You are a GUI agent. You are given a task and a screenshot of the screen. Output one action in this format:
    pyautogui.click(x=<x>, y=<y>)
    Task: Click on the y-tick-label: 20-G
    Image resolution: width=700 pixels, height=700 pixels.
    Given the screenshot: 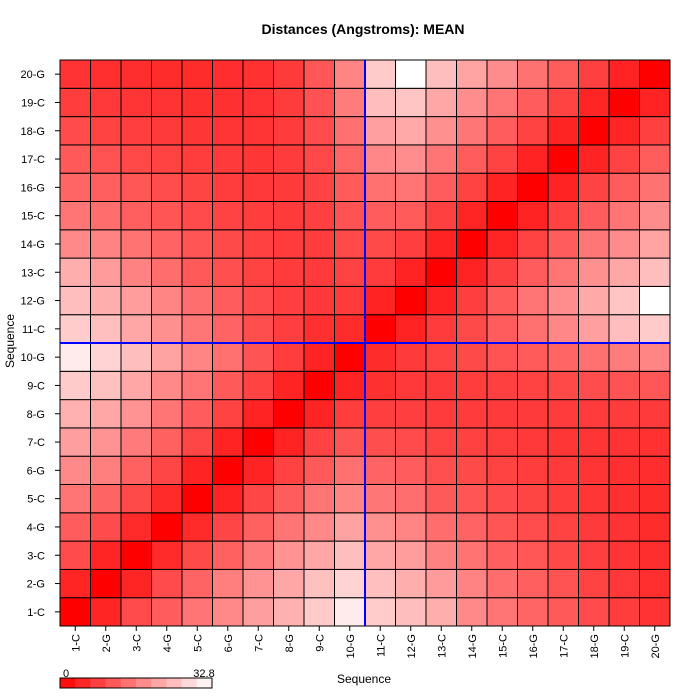 What is the action you would take?
    pyautogui.click(x=33, y=75)
    